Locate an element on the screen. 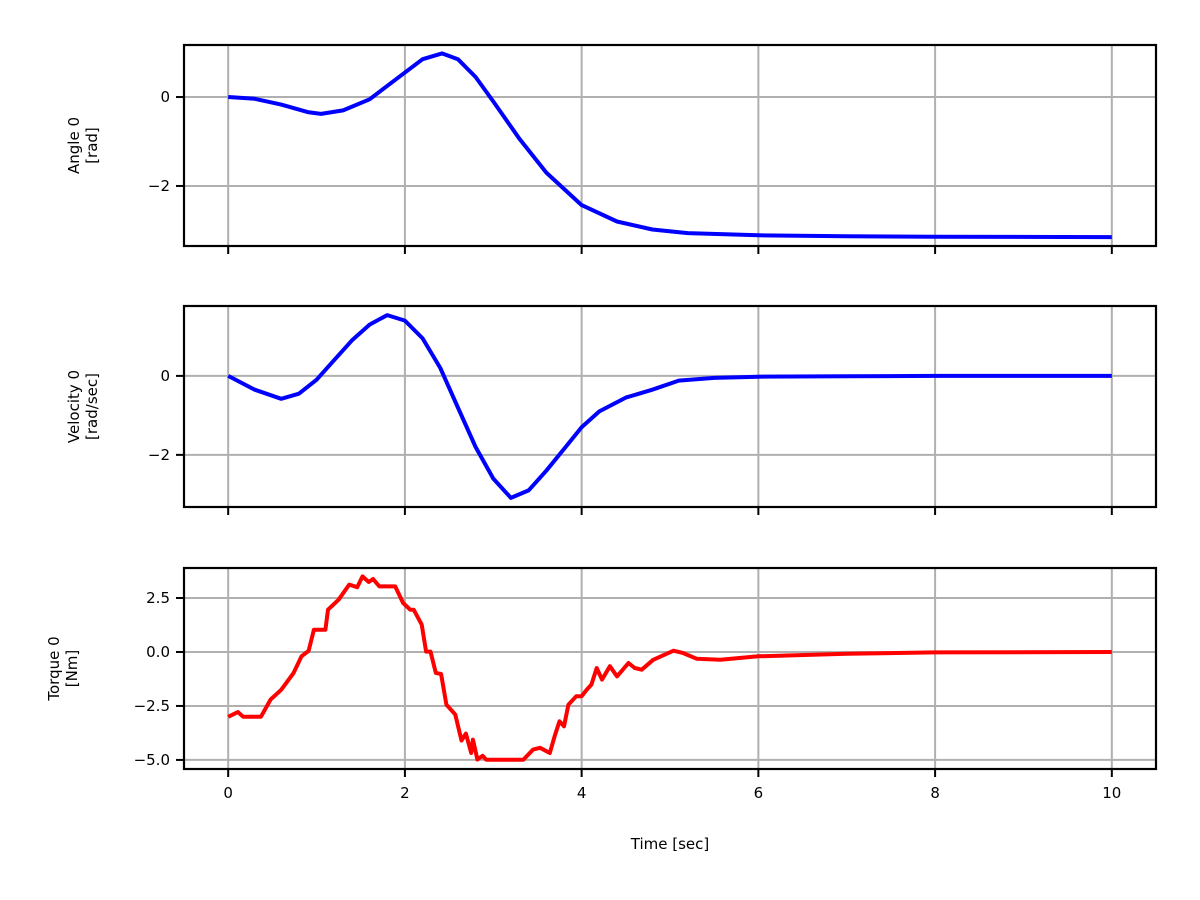 This screenshot has width=1200, height=900. torque-y-label-line2: [Nm] is located at coordinates (72, 669).